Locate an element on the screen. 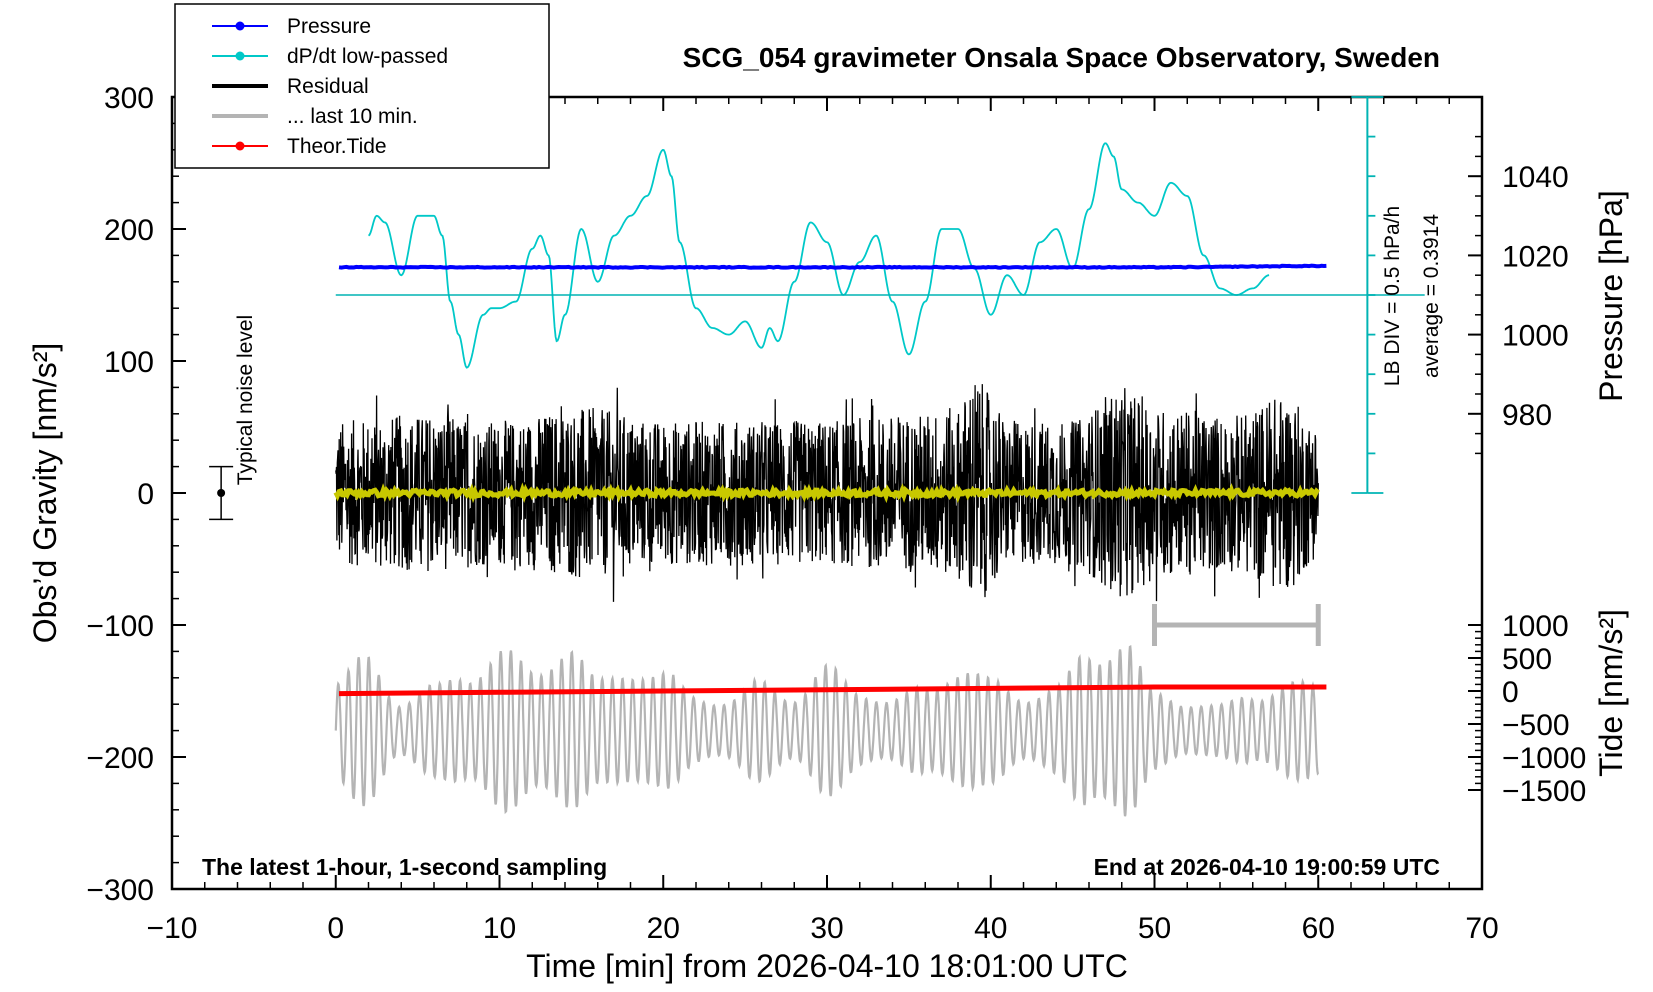 The image size is (1653, 992). x-axis-title: Time [min] from 2026-04-10 18:01:00 UTC is located at coordinates (827, 966).